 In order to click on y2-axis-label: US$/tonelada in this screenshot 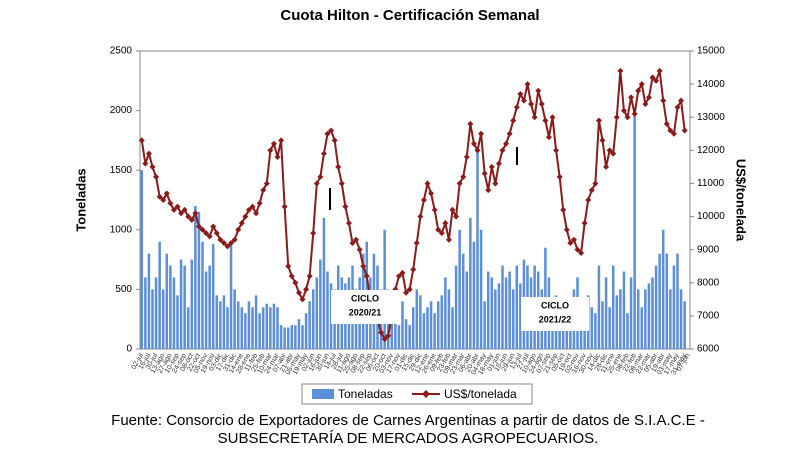, I will do `click(741, 200)`.